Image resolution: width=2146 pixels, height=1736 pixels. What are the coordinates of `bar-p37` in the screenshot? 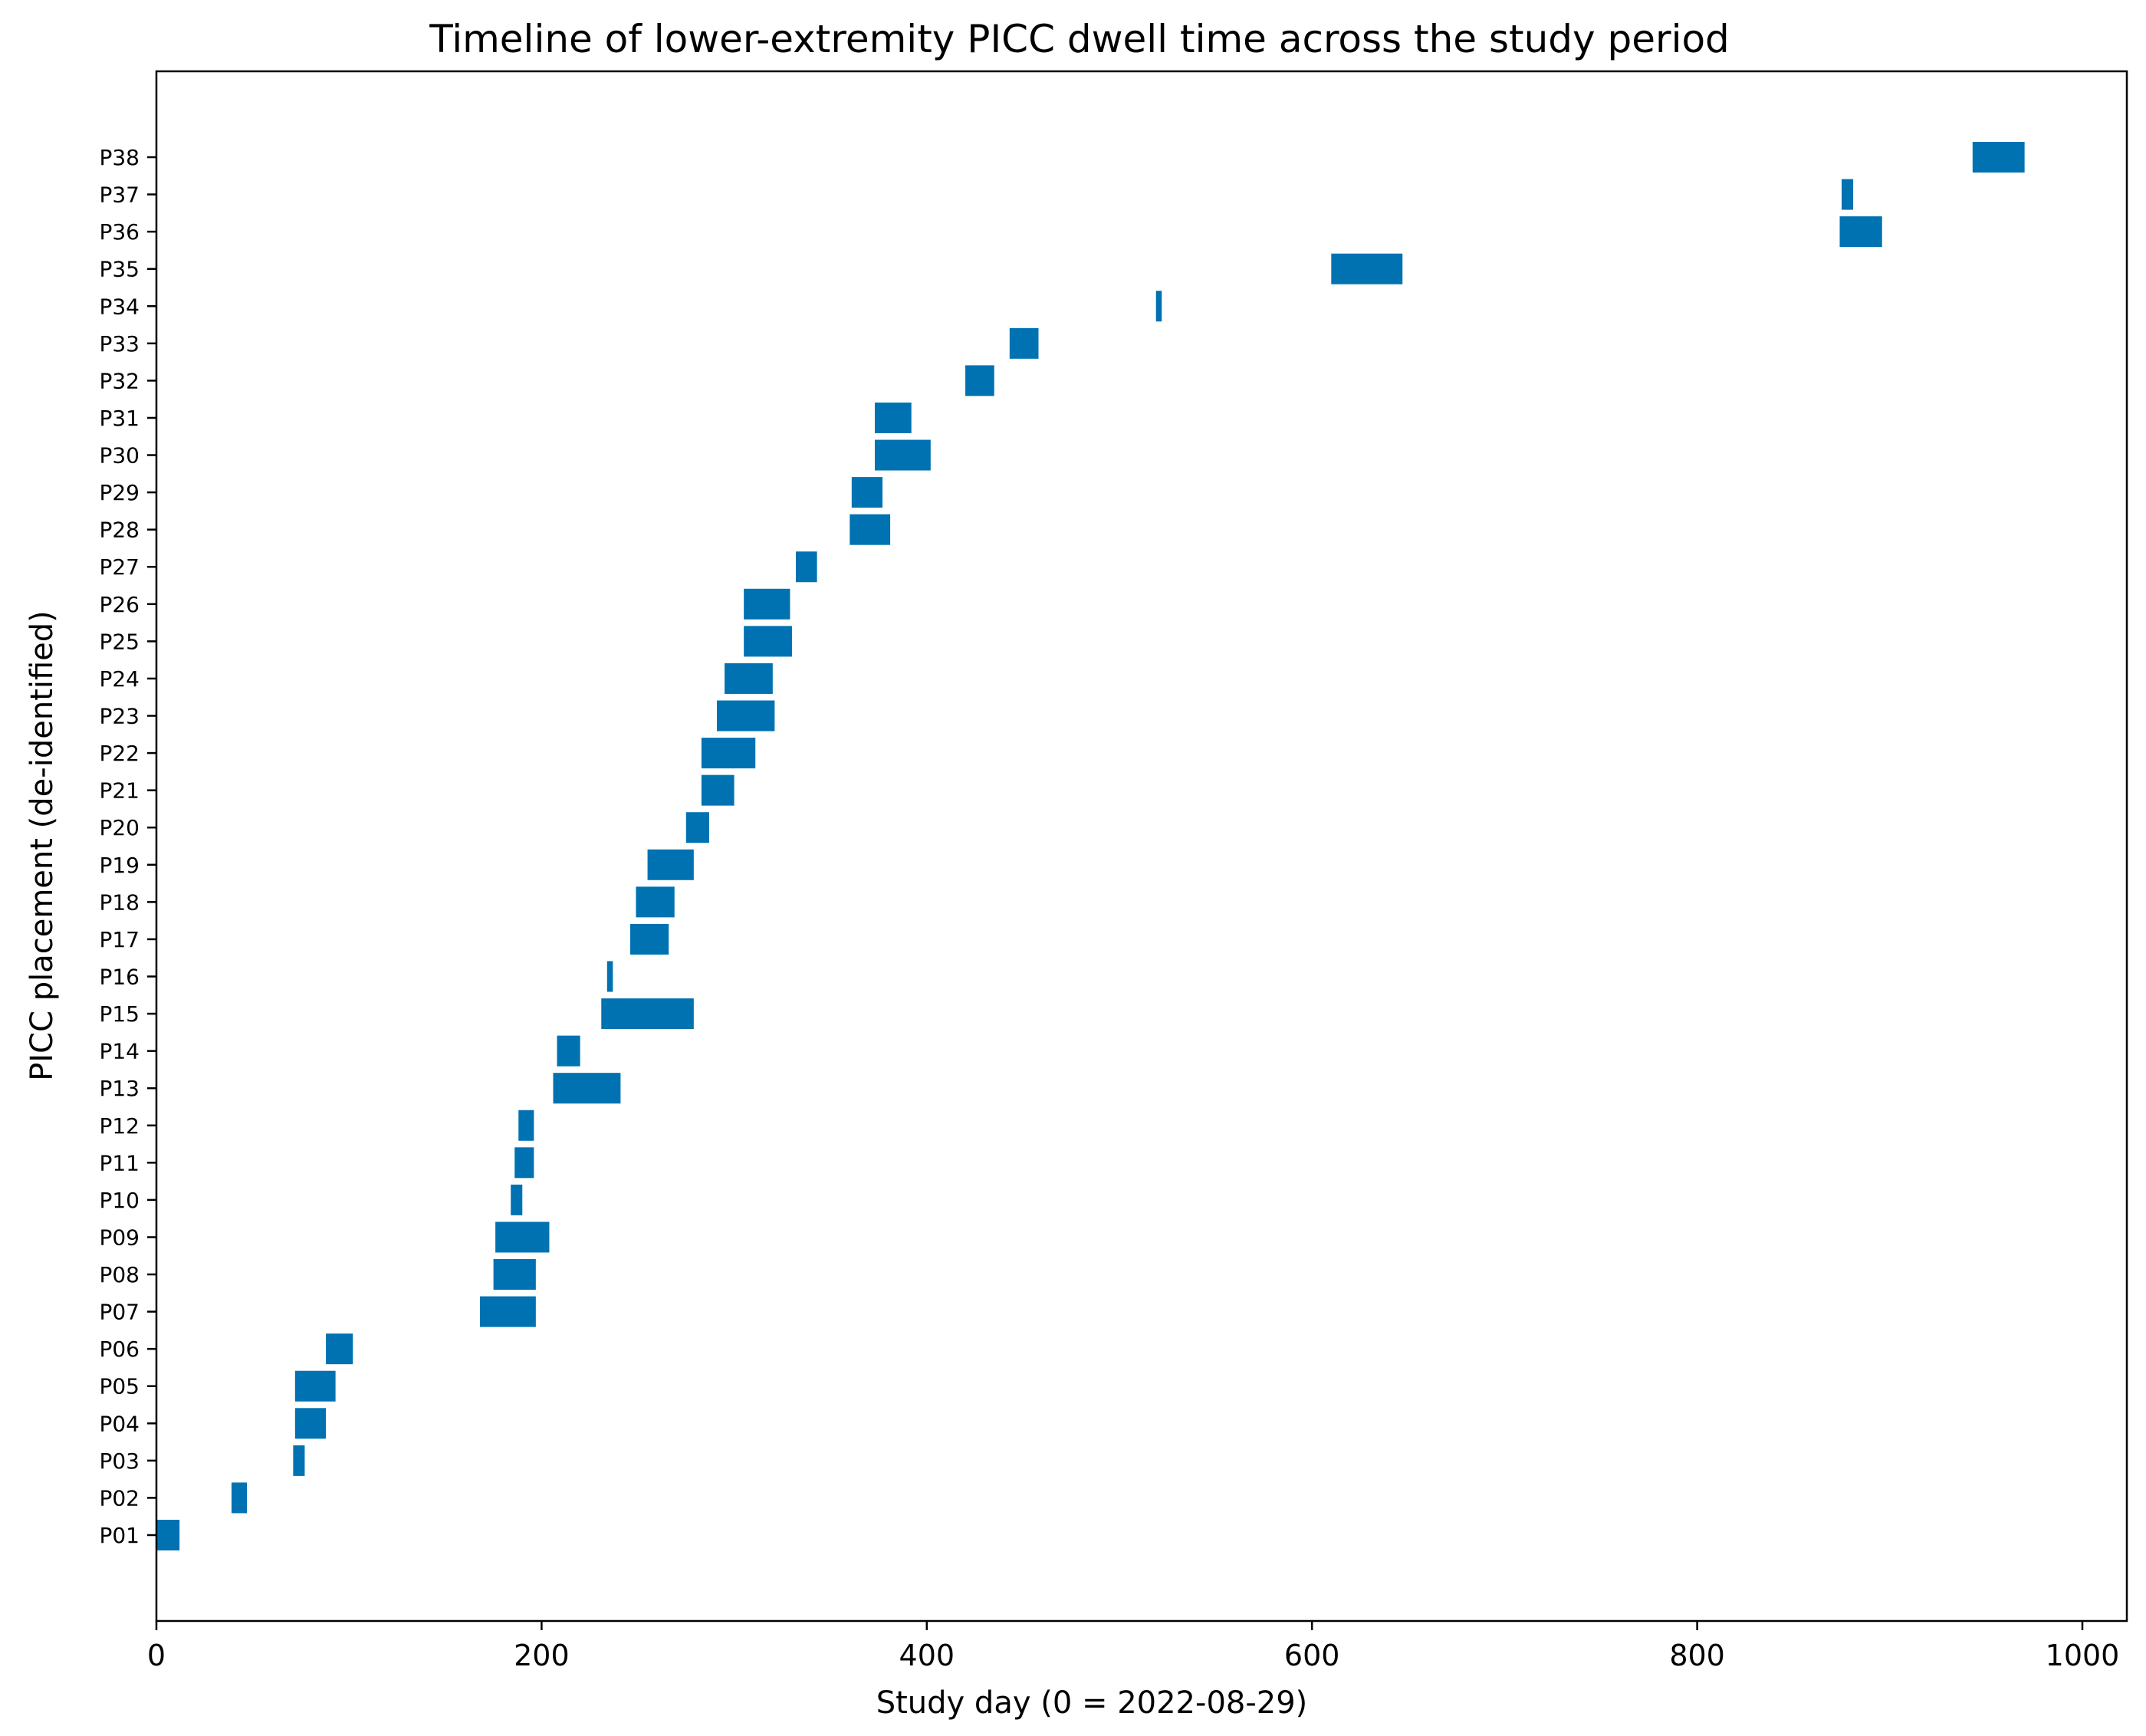 It's located at (1848, 194).